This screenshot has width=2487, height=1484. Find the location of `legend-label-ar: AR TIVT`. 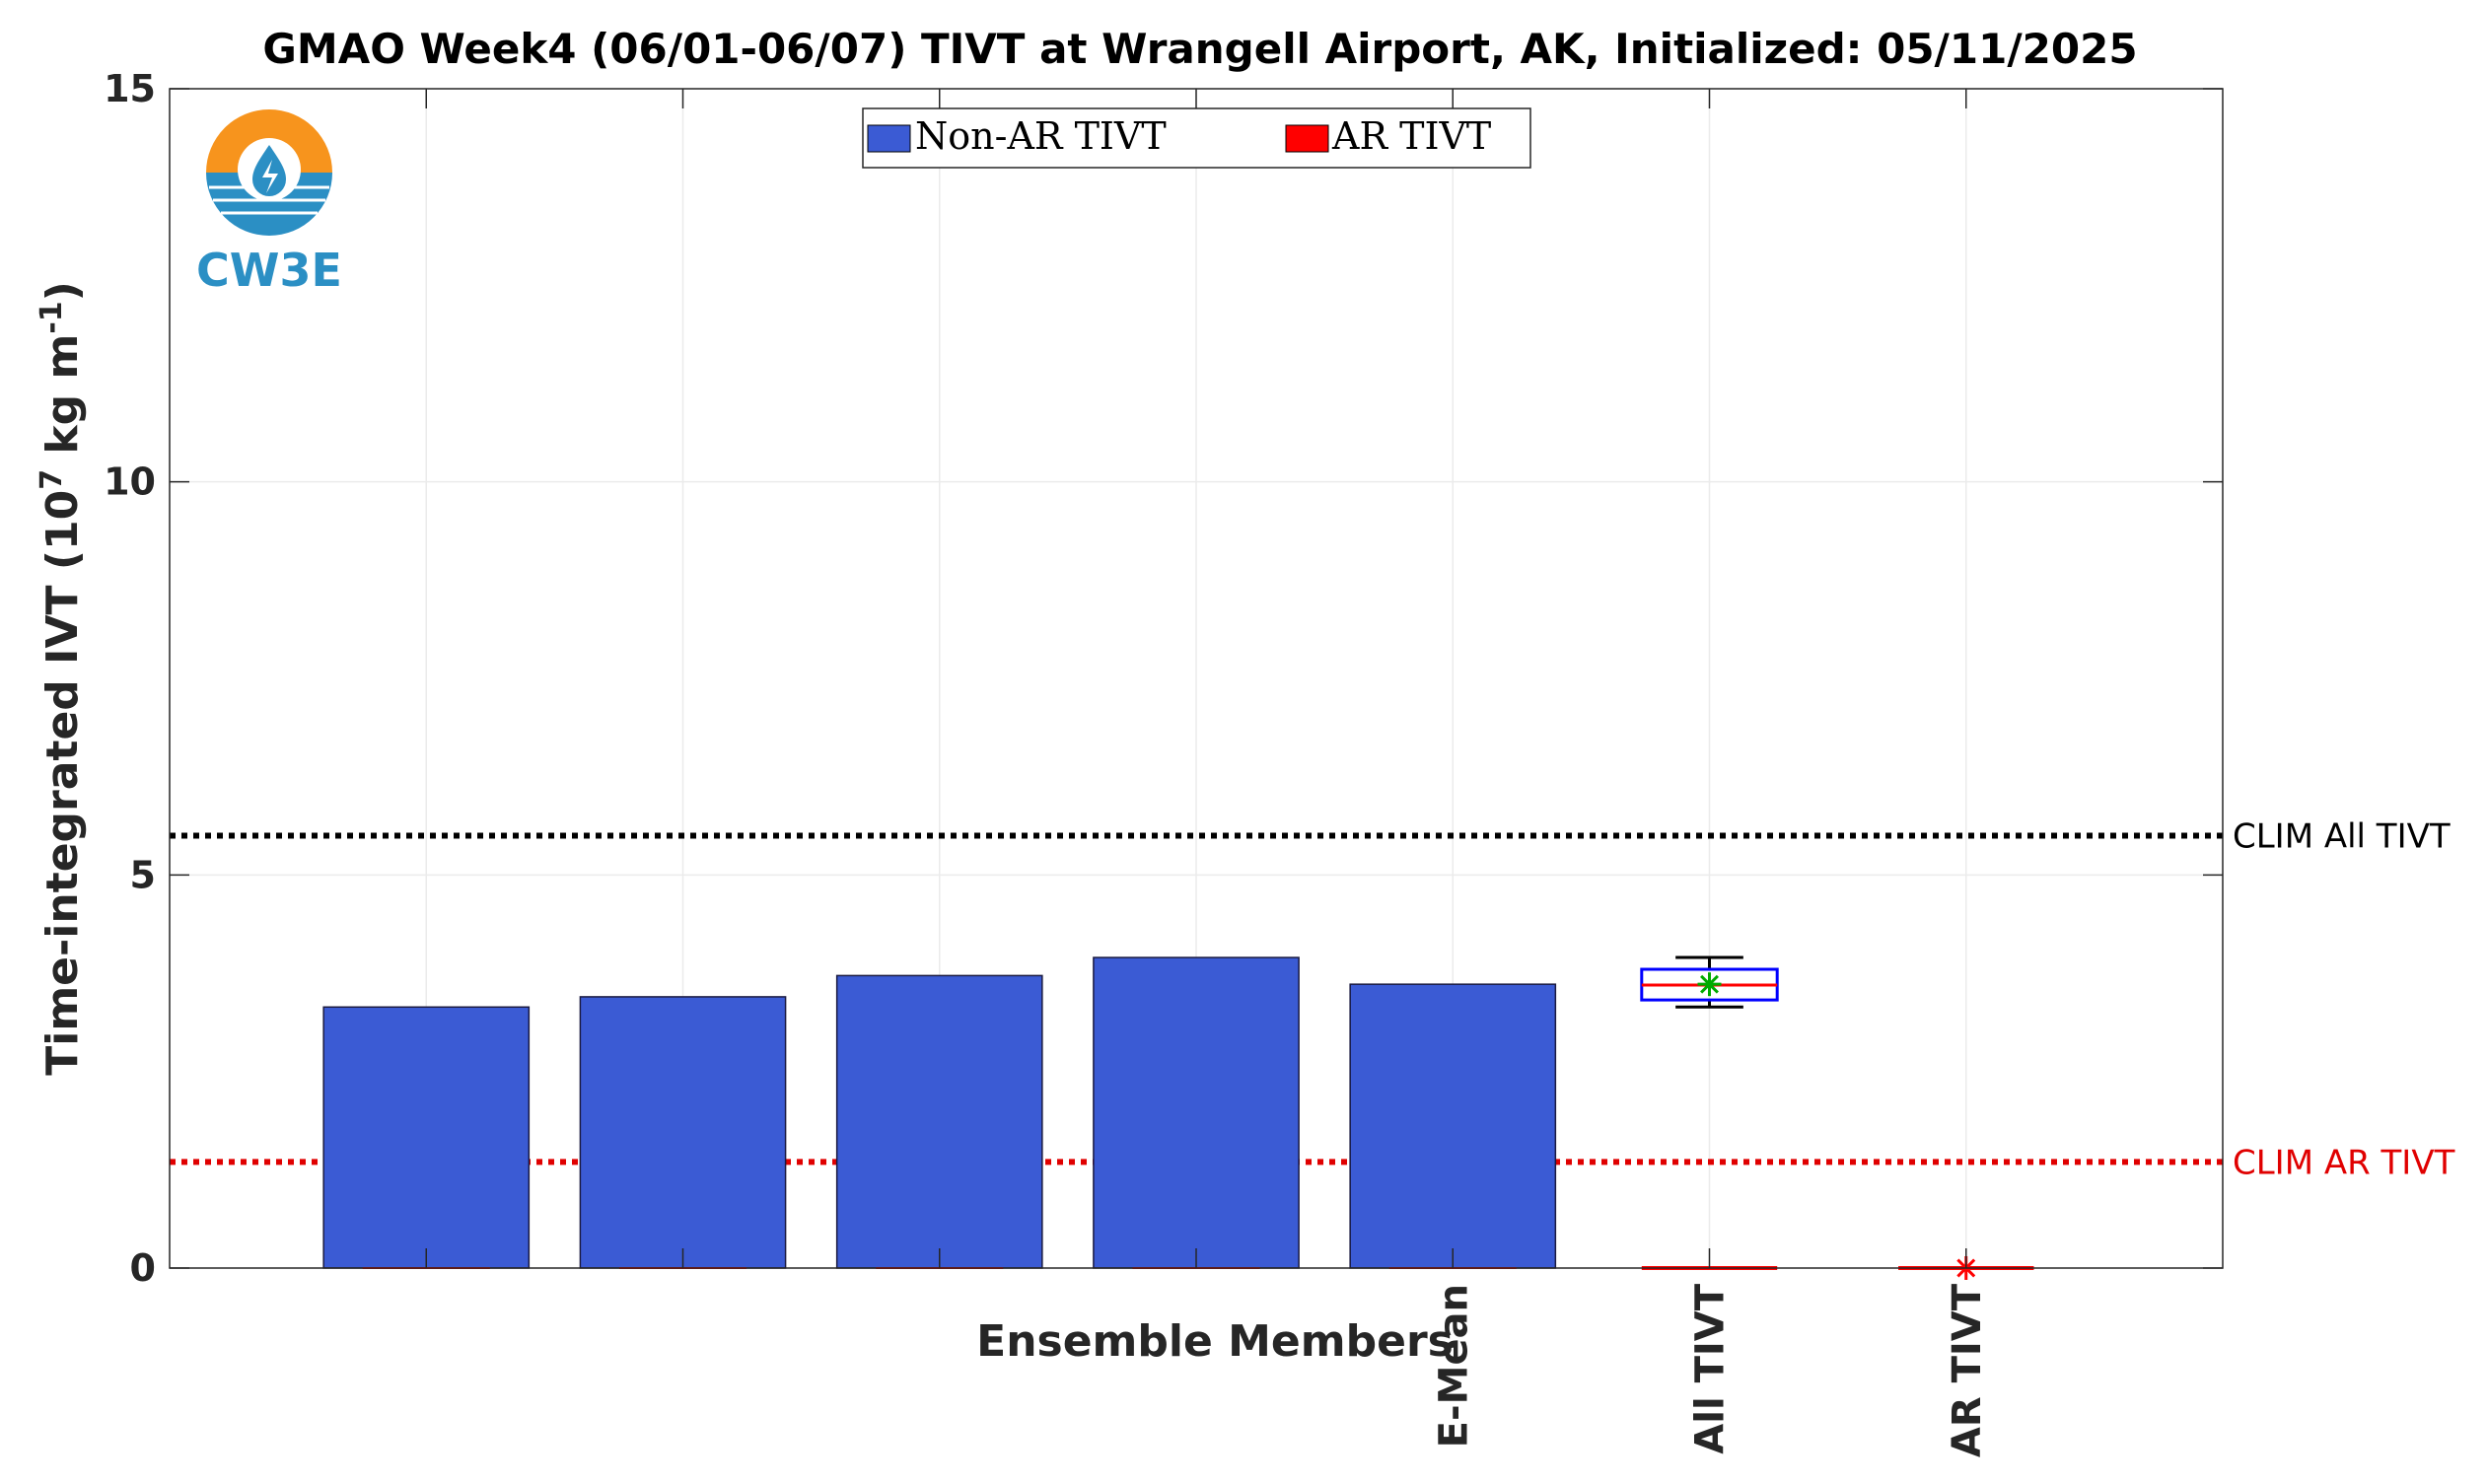

legend-label-ar: AR TIVT is located at coordinates (1411, 136).